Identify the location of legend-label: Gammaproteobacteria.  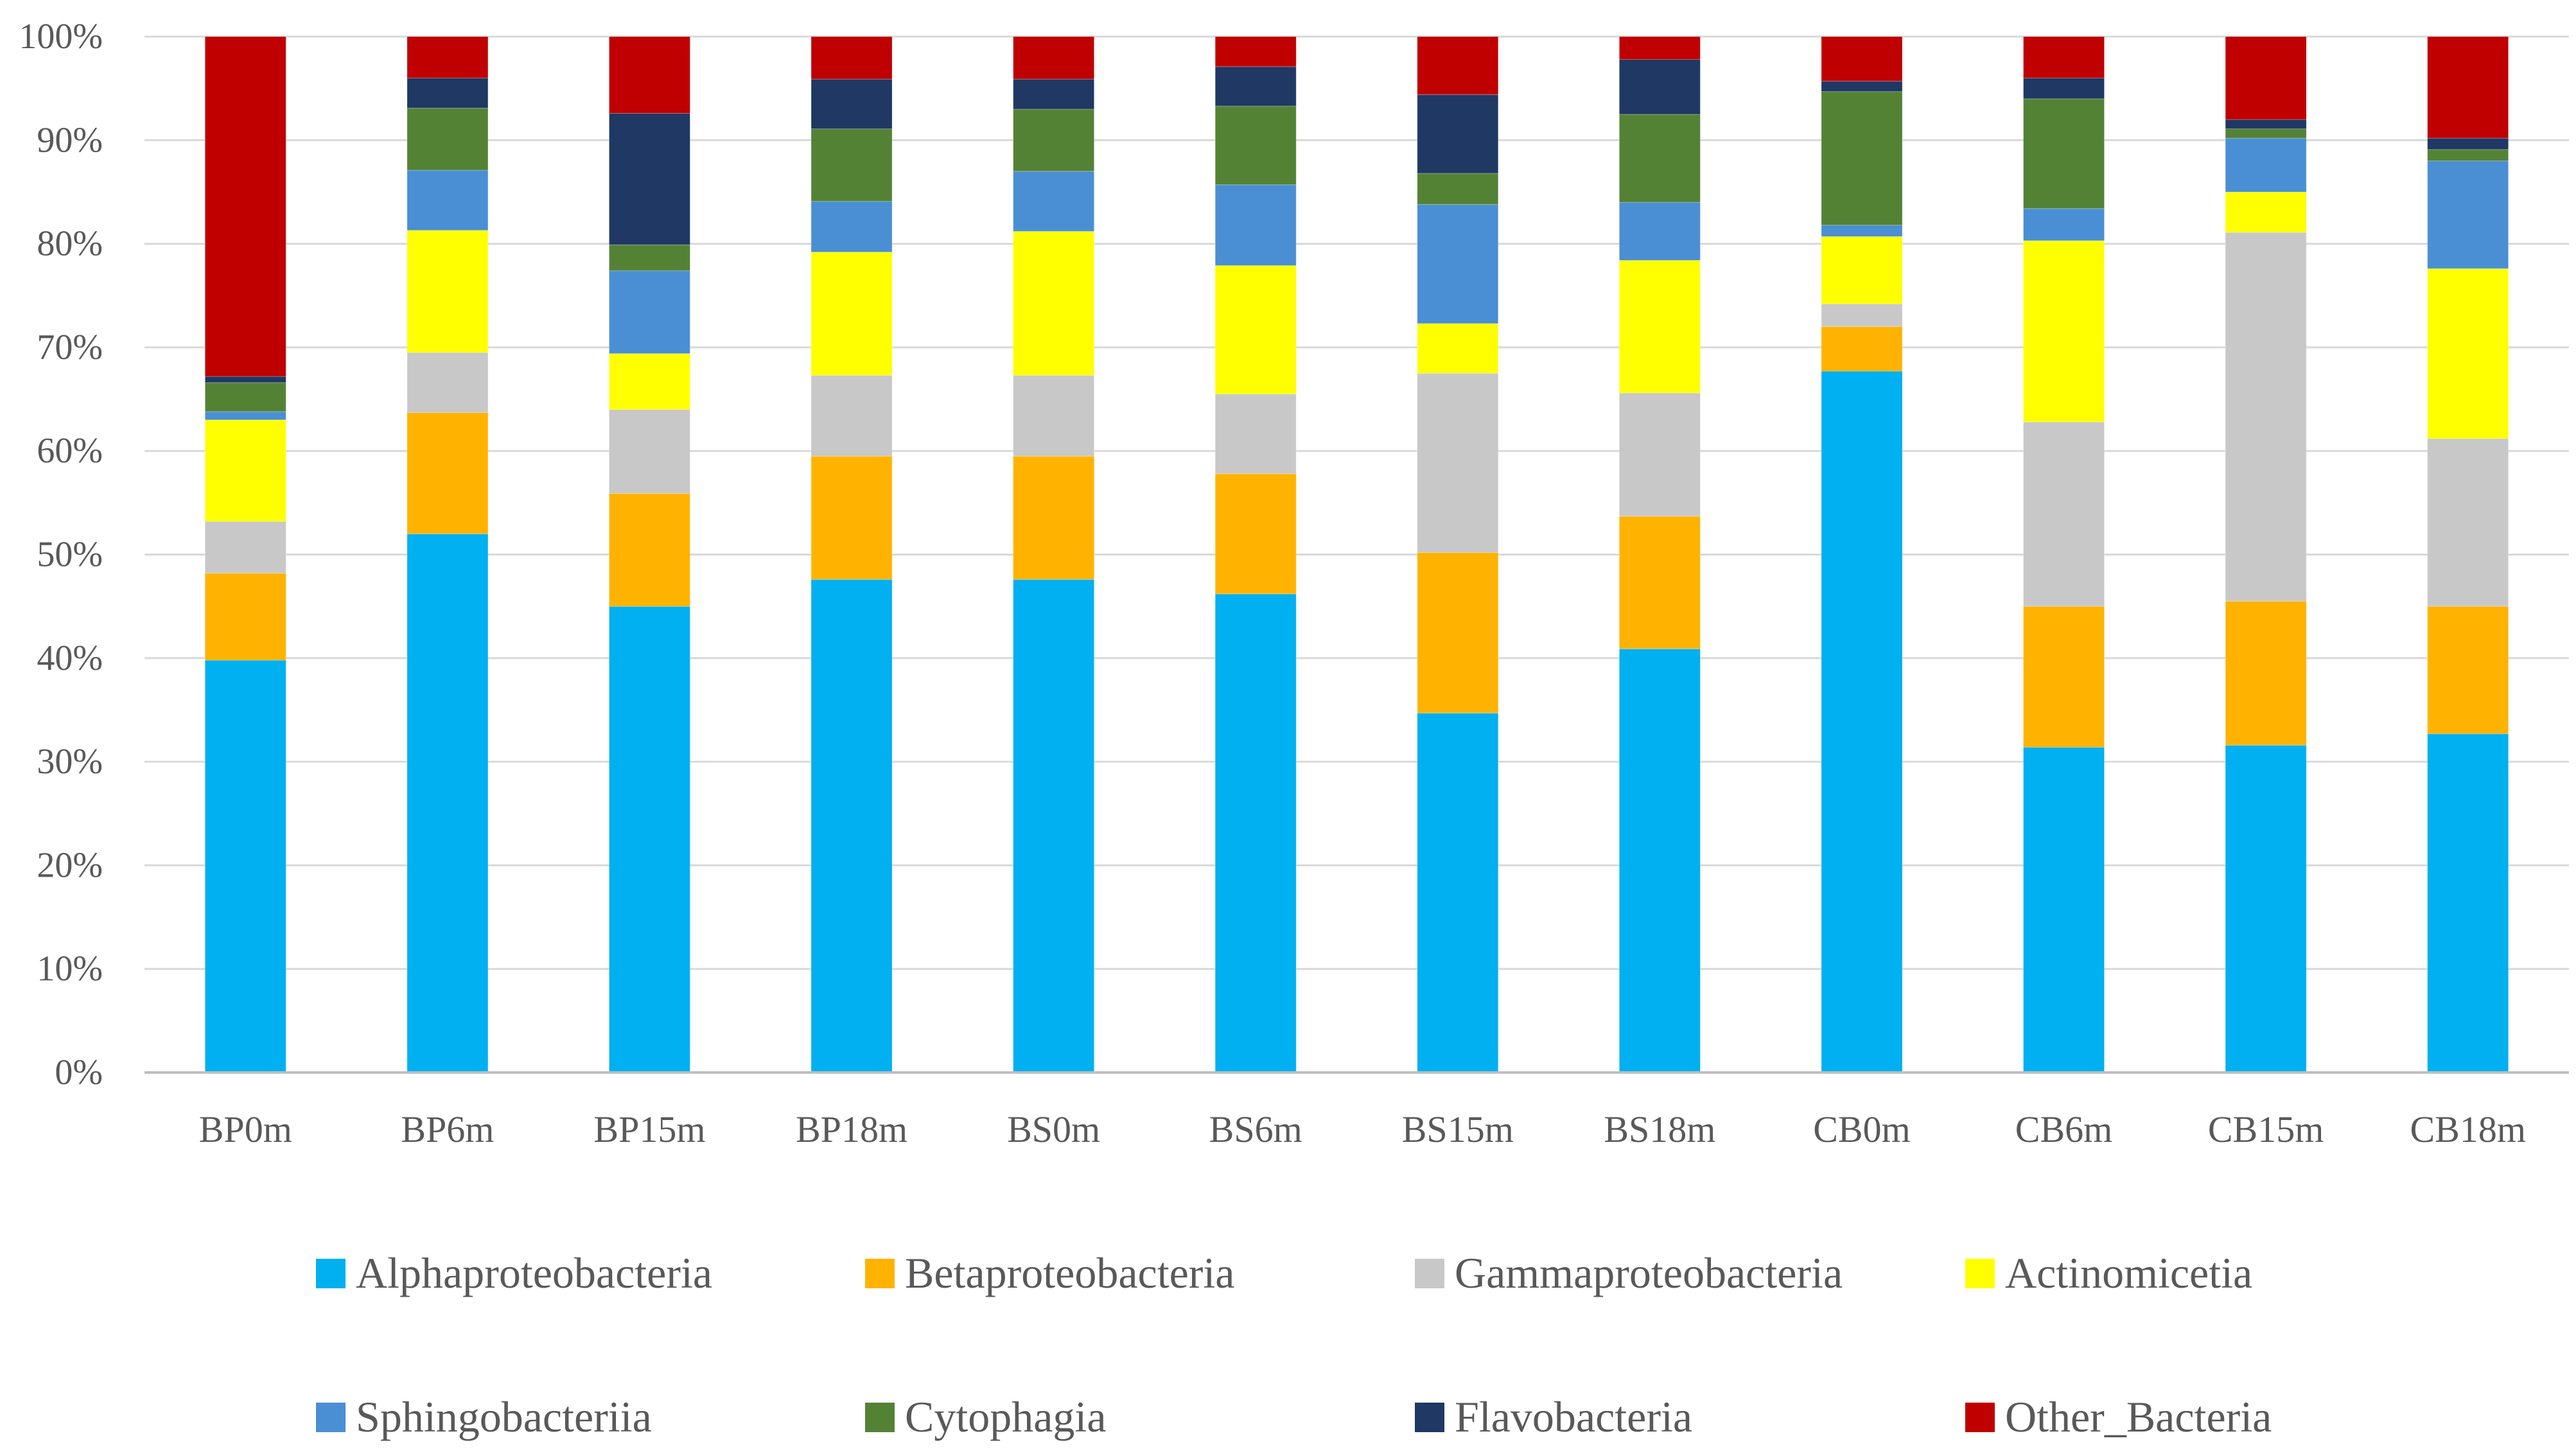
(1649, 1273).